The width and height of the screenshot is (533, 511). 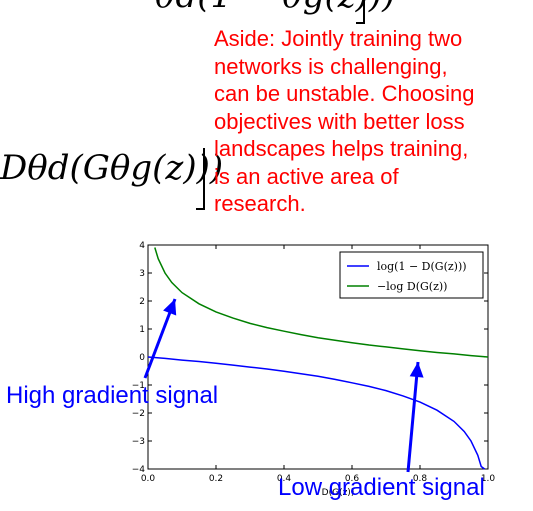 I want to click on y-tick-label: 1, so click(x=142, y=330).